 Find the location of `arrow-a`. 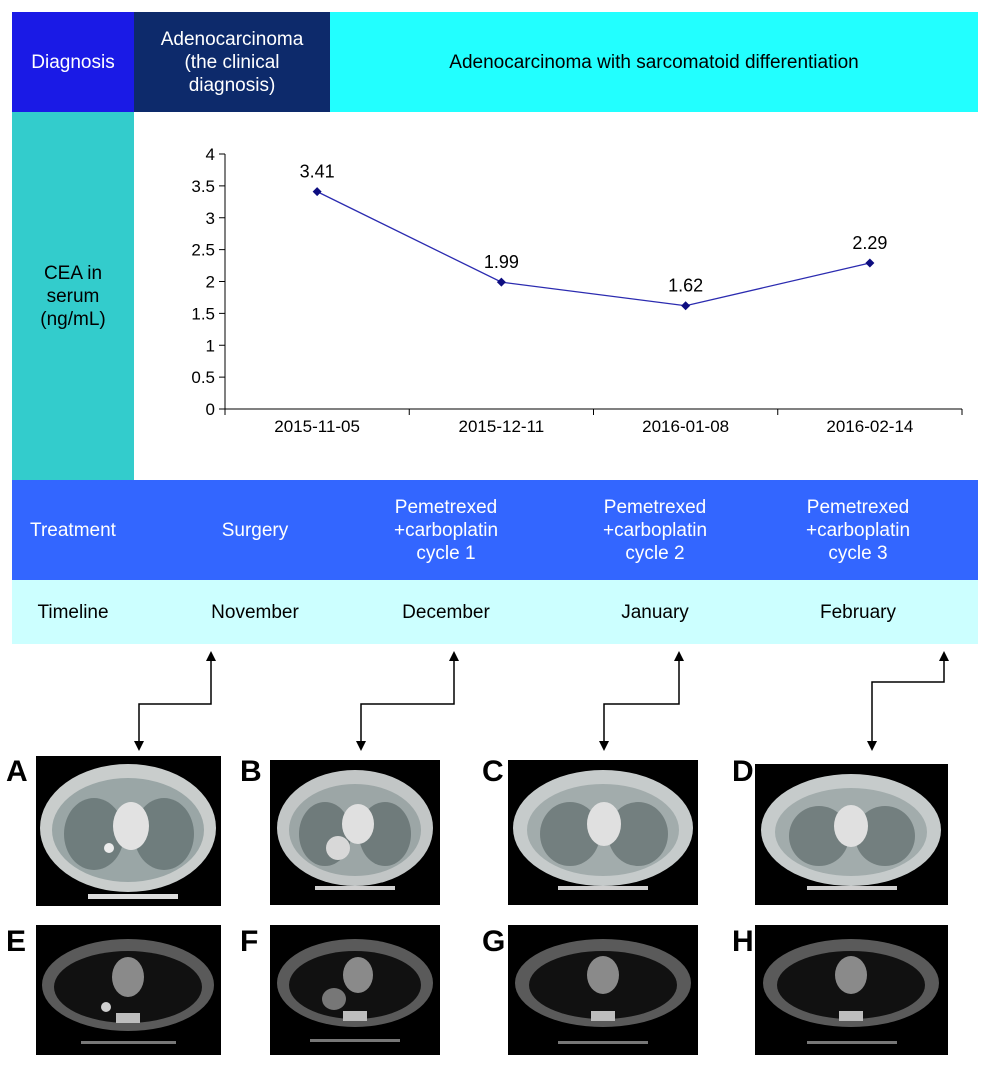

arrow-a is located at coordinates (175, 701).